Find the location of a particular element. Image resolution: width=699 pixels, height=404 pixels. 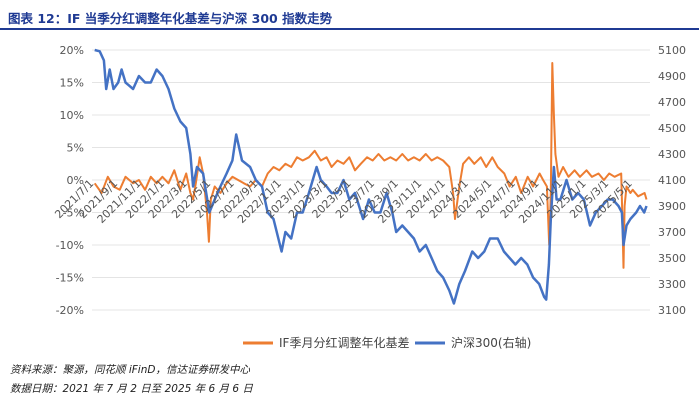

source-note: 资料来源：聚源，同花顺 iFinD，信达证券研发中心 is located at coordinates (130, 370).